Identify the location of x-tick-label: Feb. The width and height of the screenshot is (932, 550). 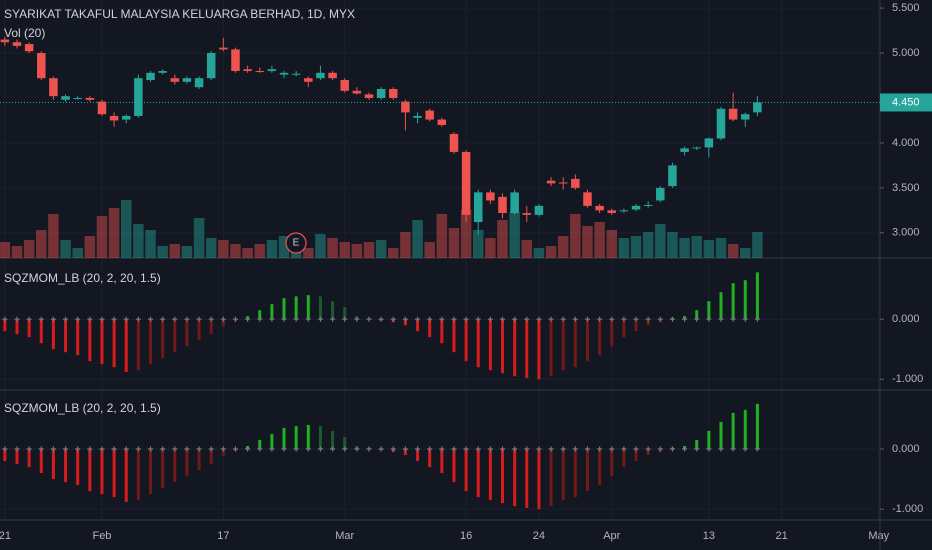
(101, 536).